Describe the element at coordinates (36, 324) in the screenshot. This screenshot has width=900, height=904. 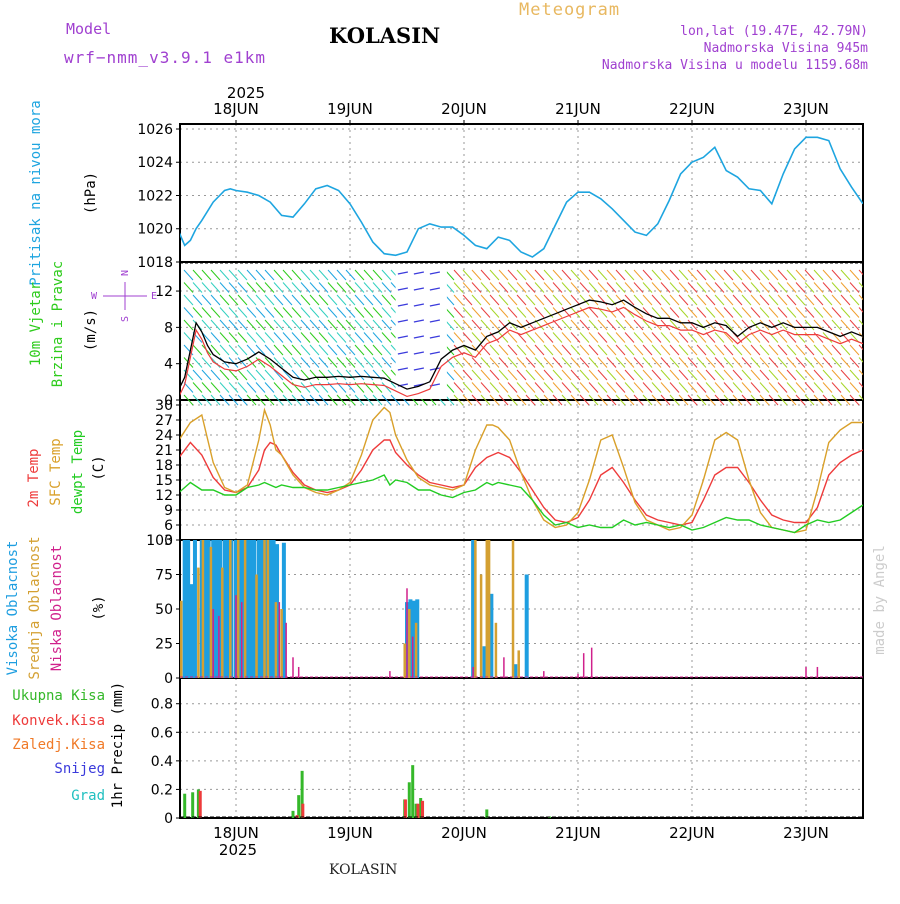
I see `wind-axis-title-1: 10m Vjetar` at that location.